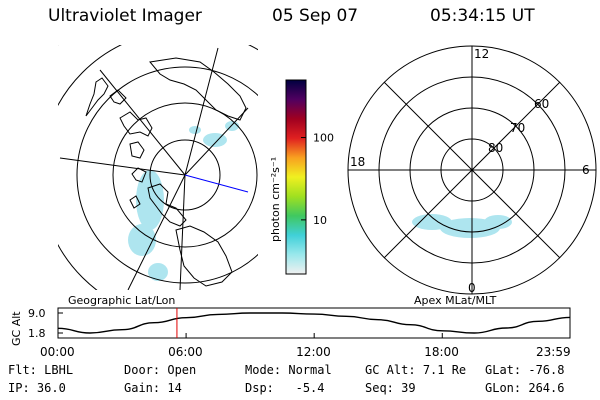  What do you see at coordinates (185, 352) in the screenshot?
I see `altitude-xtick-label: 06:00` at bounding box center [185, 352].